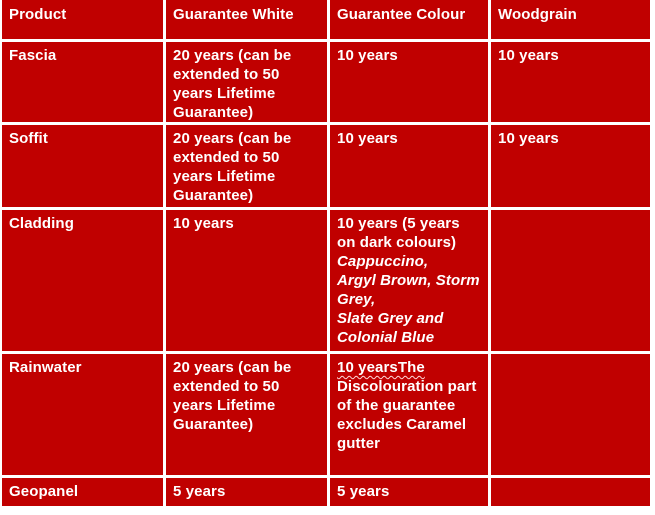 The width and height of the screenshot is (655, 515). I want to click on text-segment: 10 years (5 years on dark colours), so click(398, 233).